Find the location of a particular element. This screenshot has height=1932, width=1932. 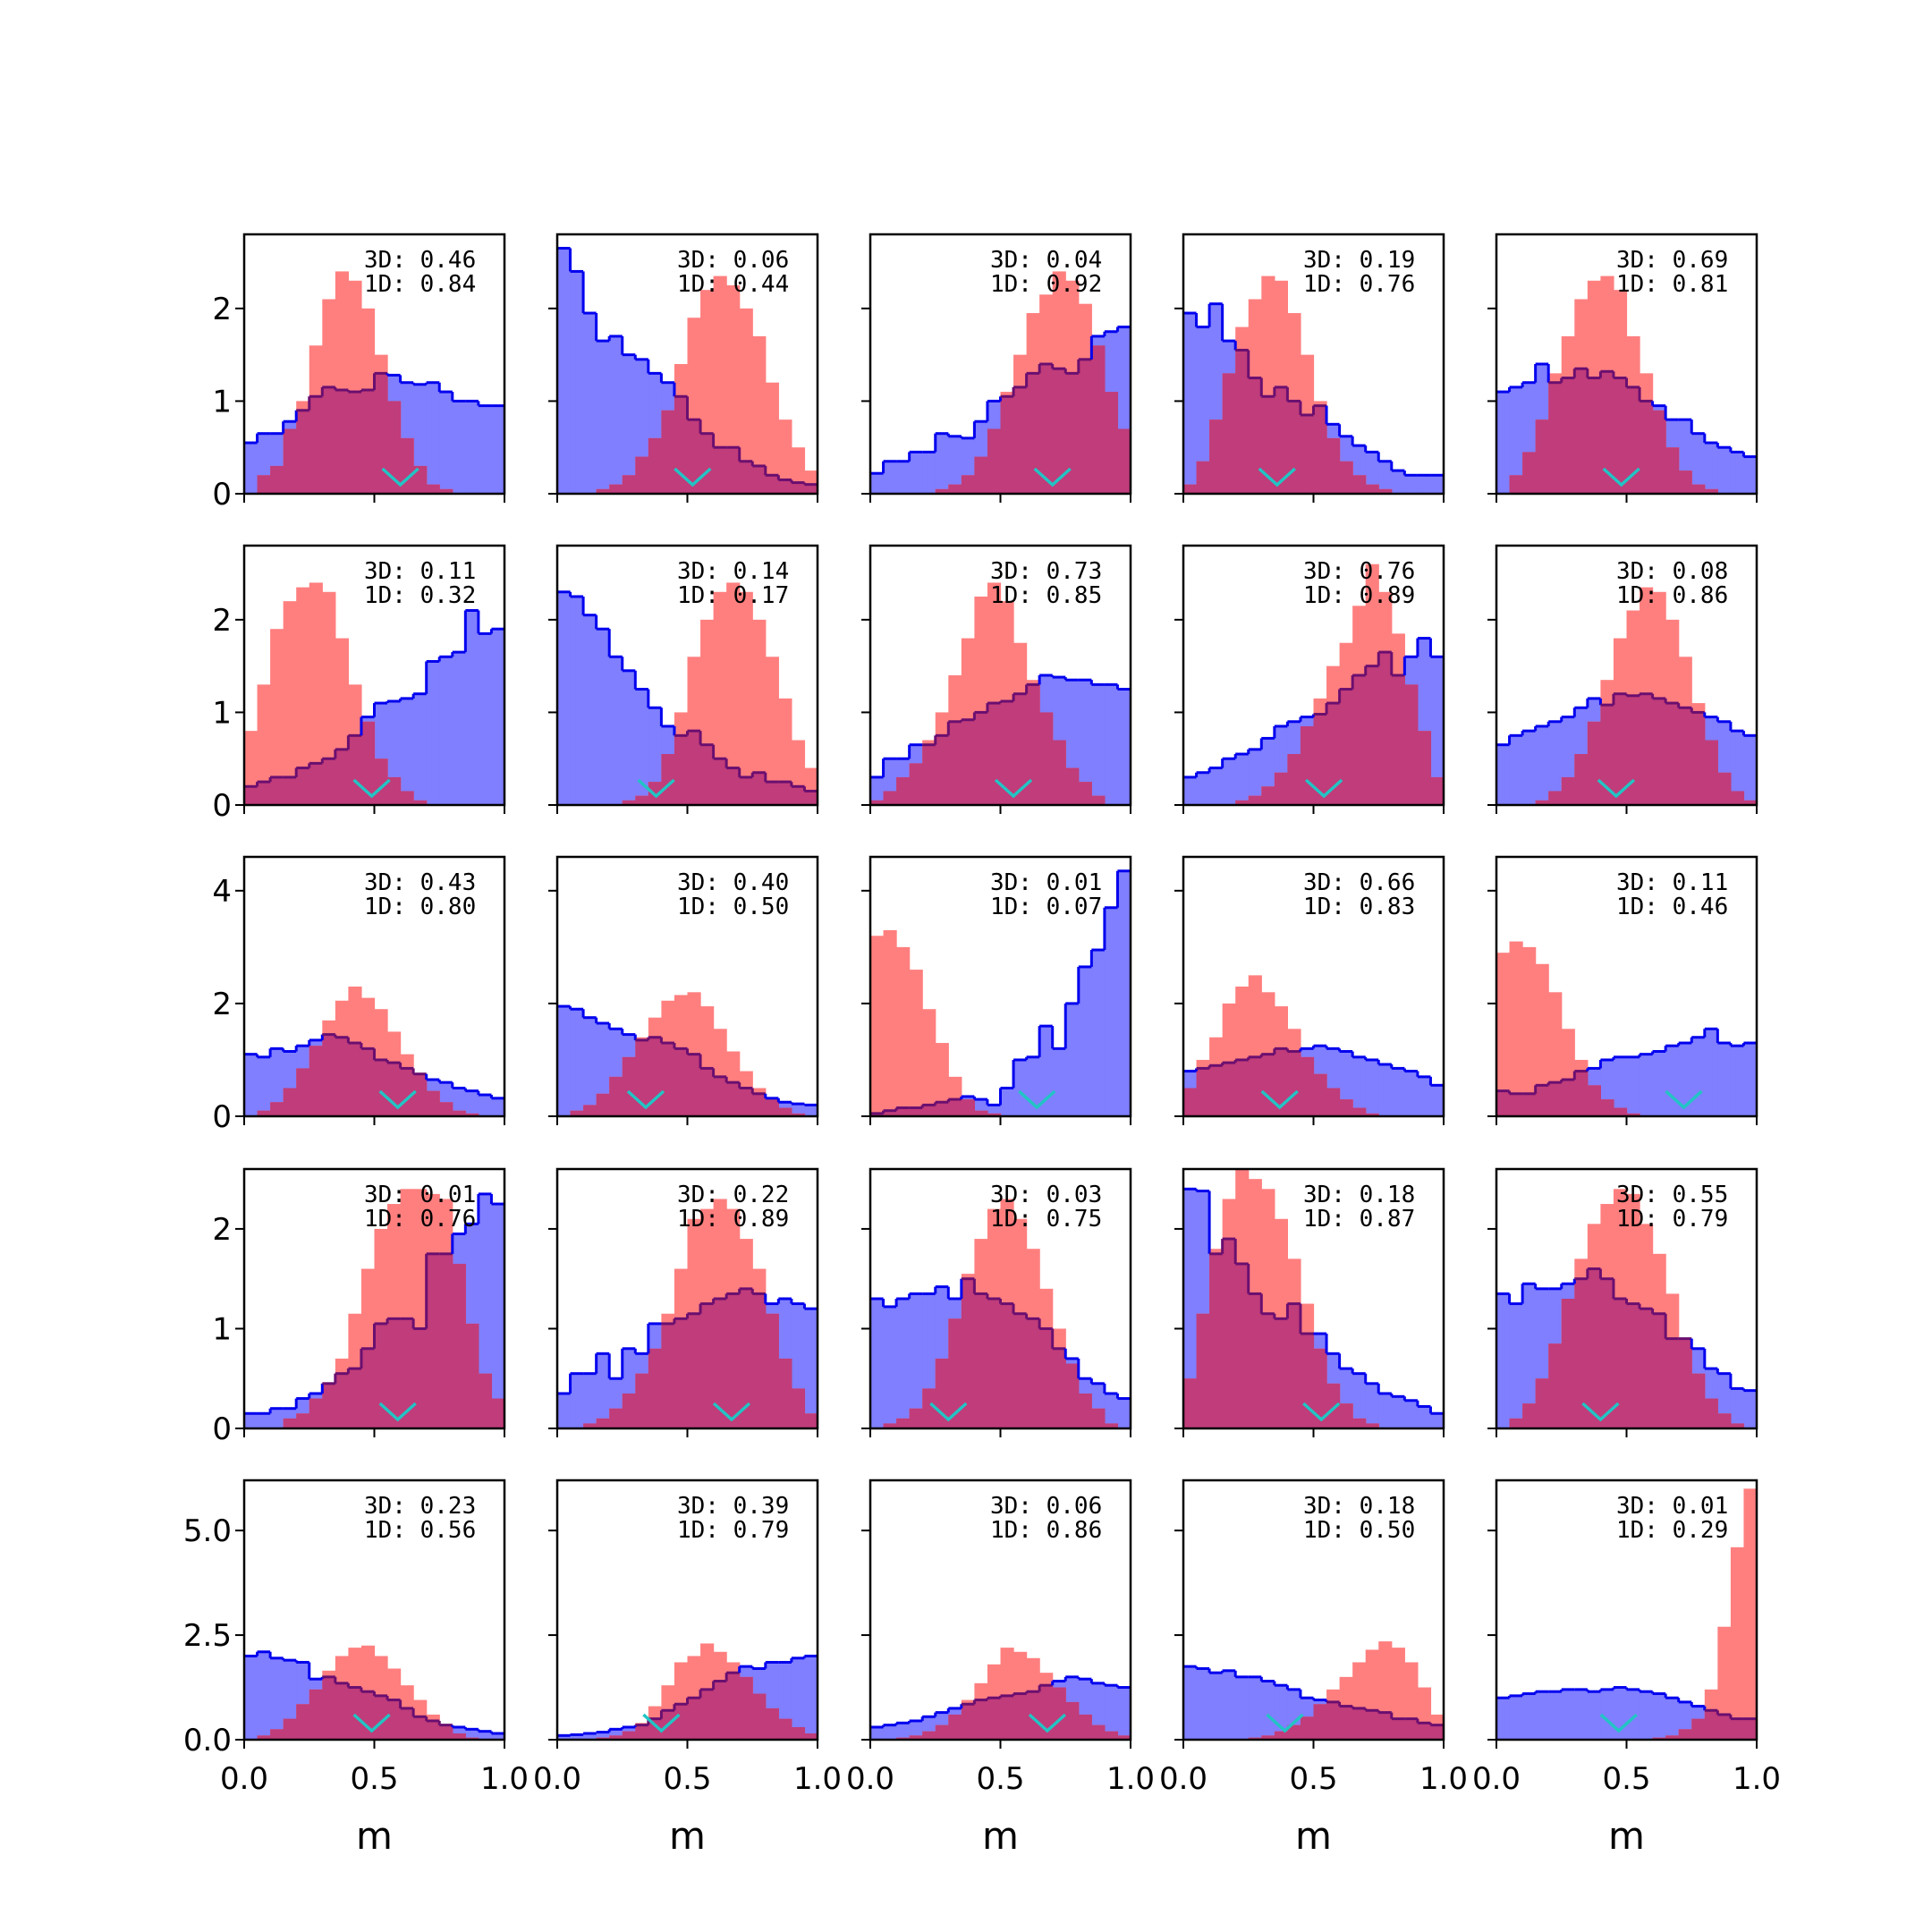

y-tick-label: 2 is located at coordinates (222, 1230).